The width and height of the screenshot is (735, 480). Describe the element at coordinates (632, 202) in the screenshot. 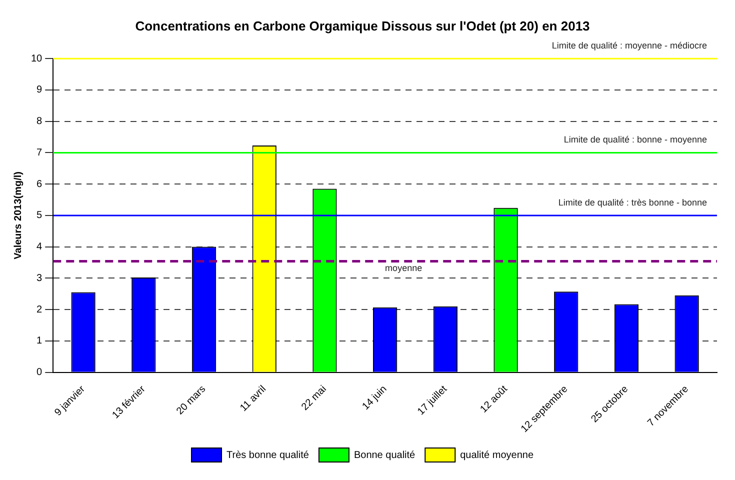

I see `ref-line-label: Limite de qualité : très bonne - bonne` at that location.